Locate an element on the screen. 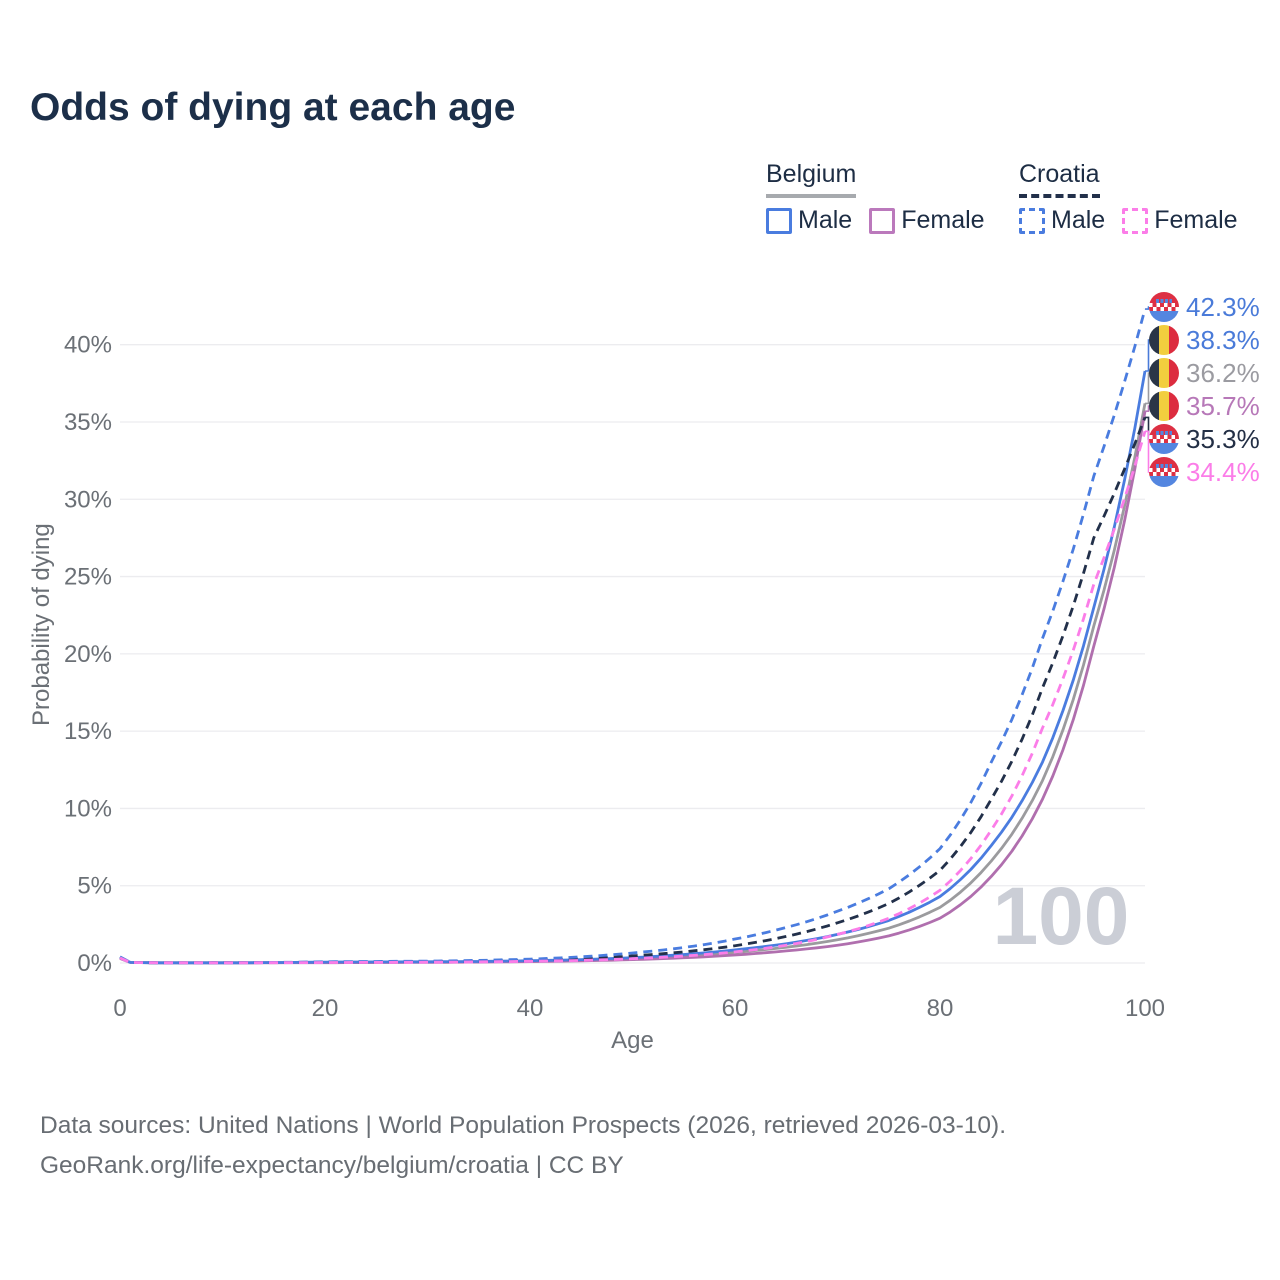  legend-label-belgium-male: Male is located at coordinates (825, 220).